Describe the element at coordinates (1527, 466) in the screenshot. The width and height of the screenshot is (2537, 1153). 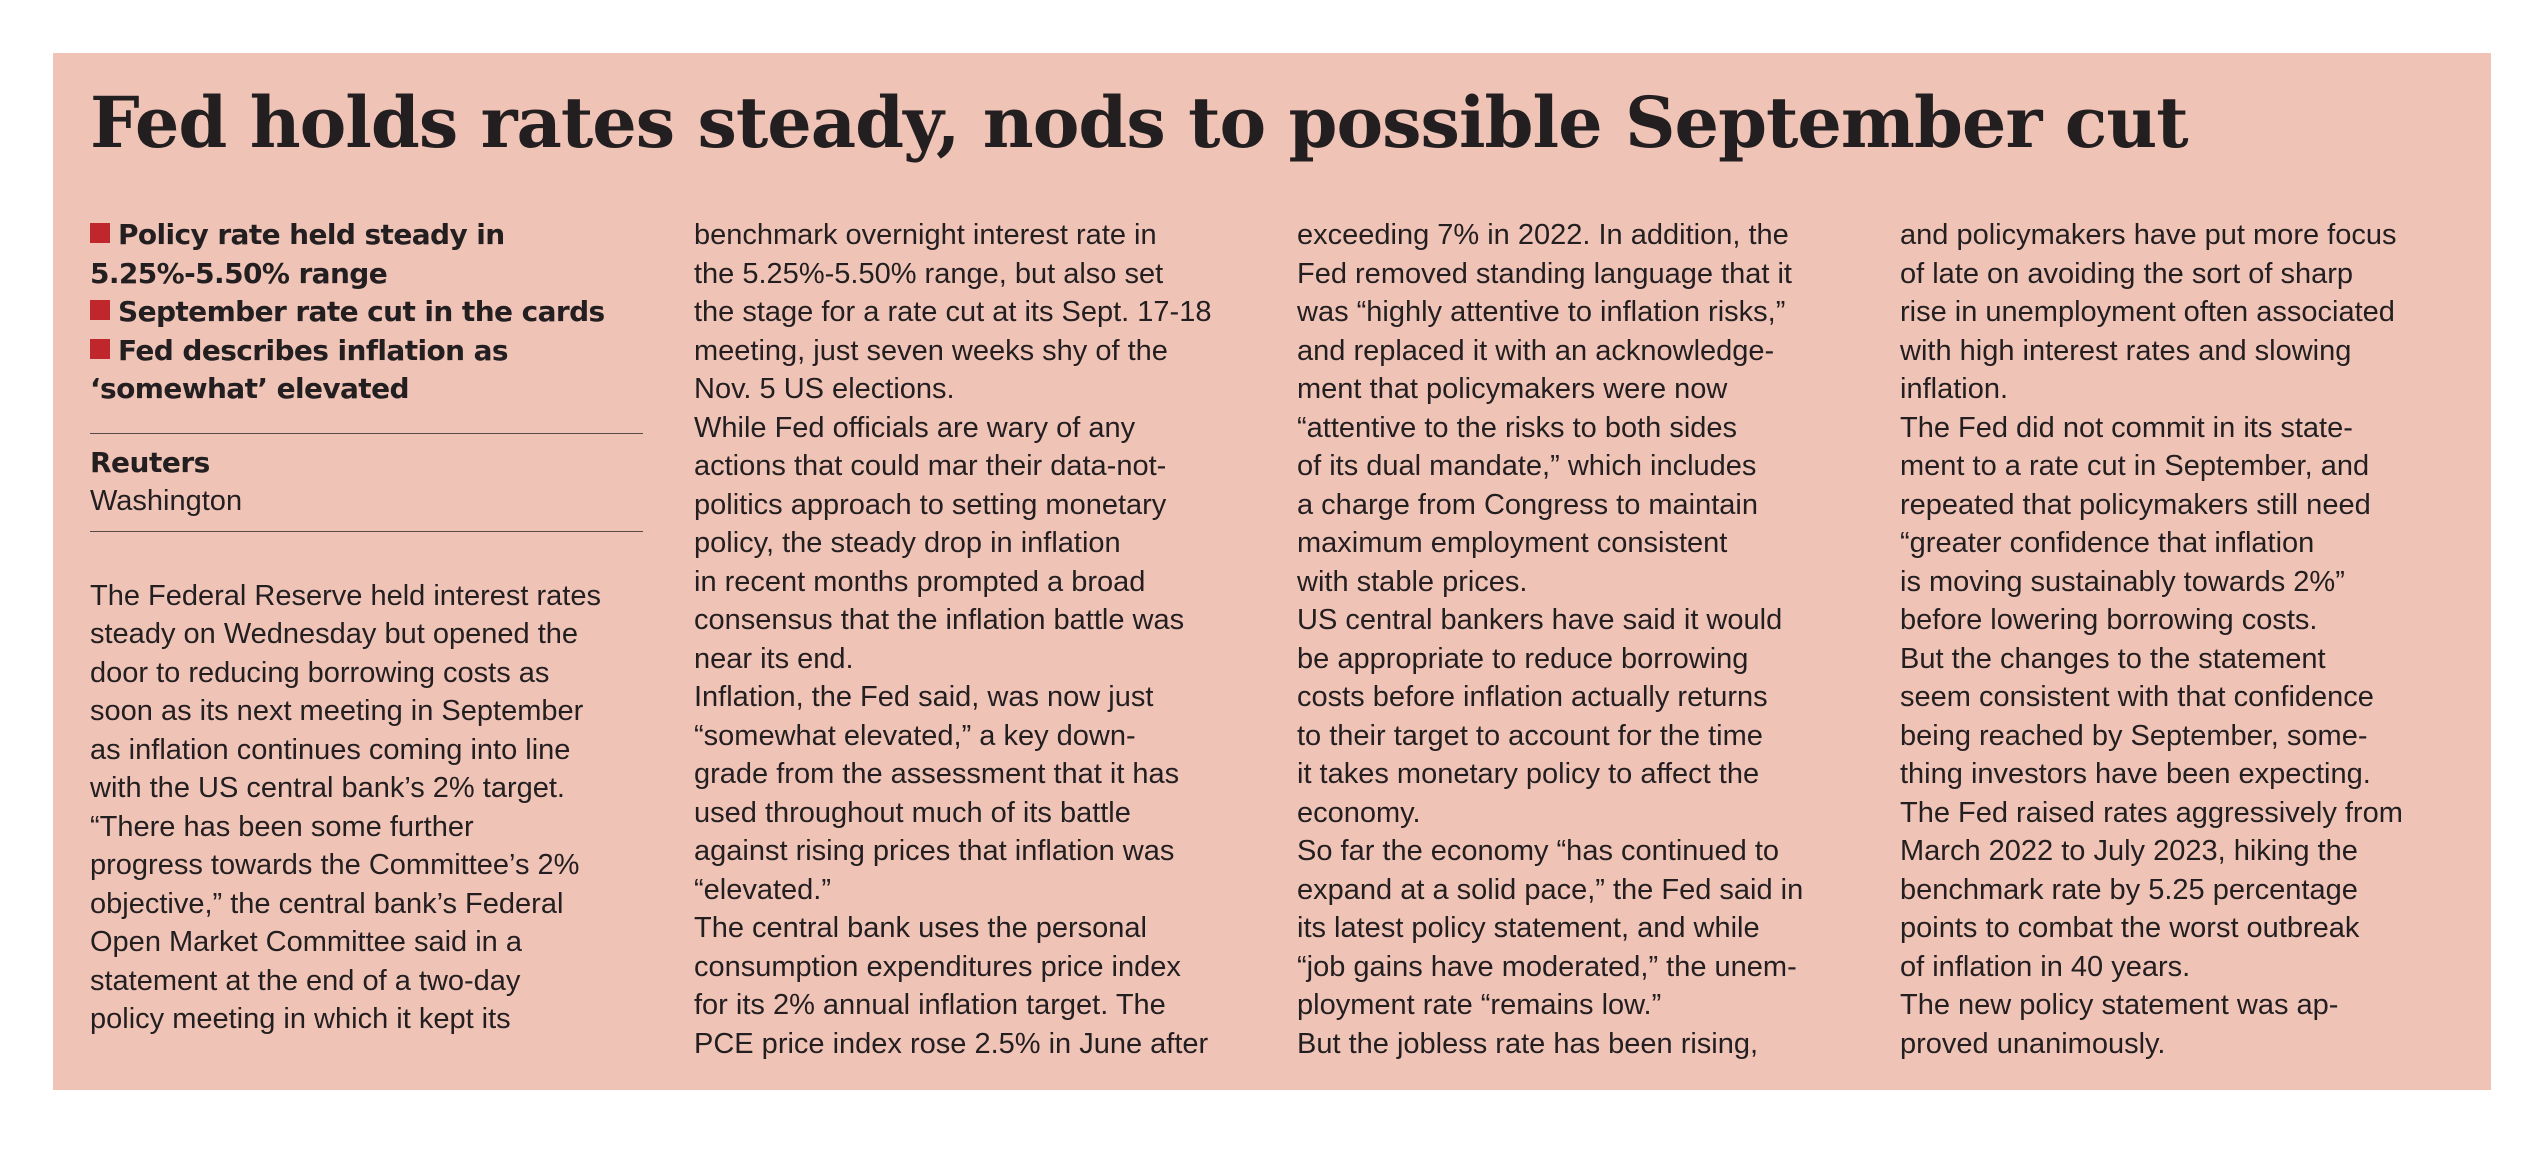
I see `text-line: of its dual mandate,” which includes` at that location.